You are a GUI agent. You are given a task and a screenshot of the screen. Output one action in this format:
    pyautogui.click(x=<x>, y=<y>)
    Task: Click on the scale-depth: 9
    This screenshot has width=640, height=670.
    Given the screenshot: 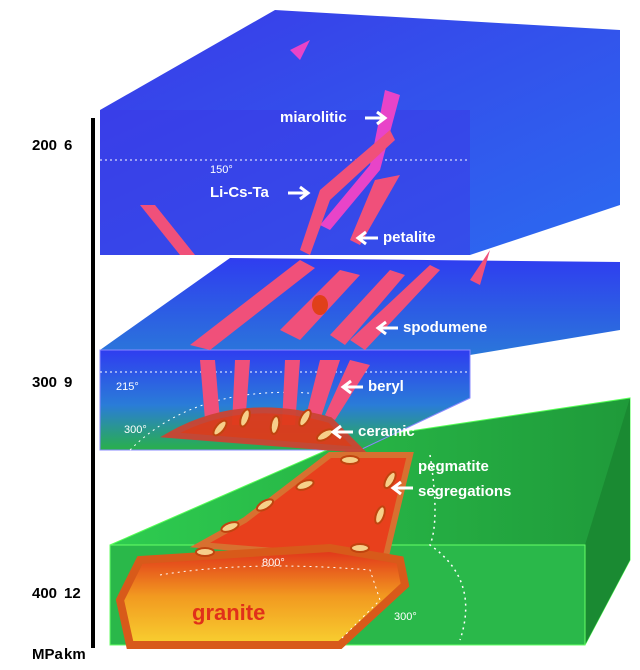 What is the action you would take?
    pyautogui.click(x=68, y=382)
    